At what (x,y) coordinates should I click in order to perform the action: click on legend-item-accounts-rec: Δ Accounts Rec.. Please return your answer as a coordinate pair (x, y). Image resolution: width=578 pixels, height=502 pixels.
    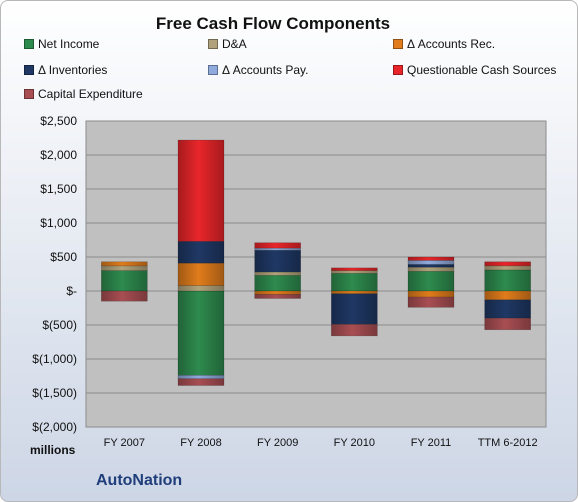
    Looking at the image, I should click on (444, 44).